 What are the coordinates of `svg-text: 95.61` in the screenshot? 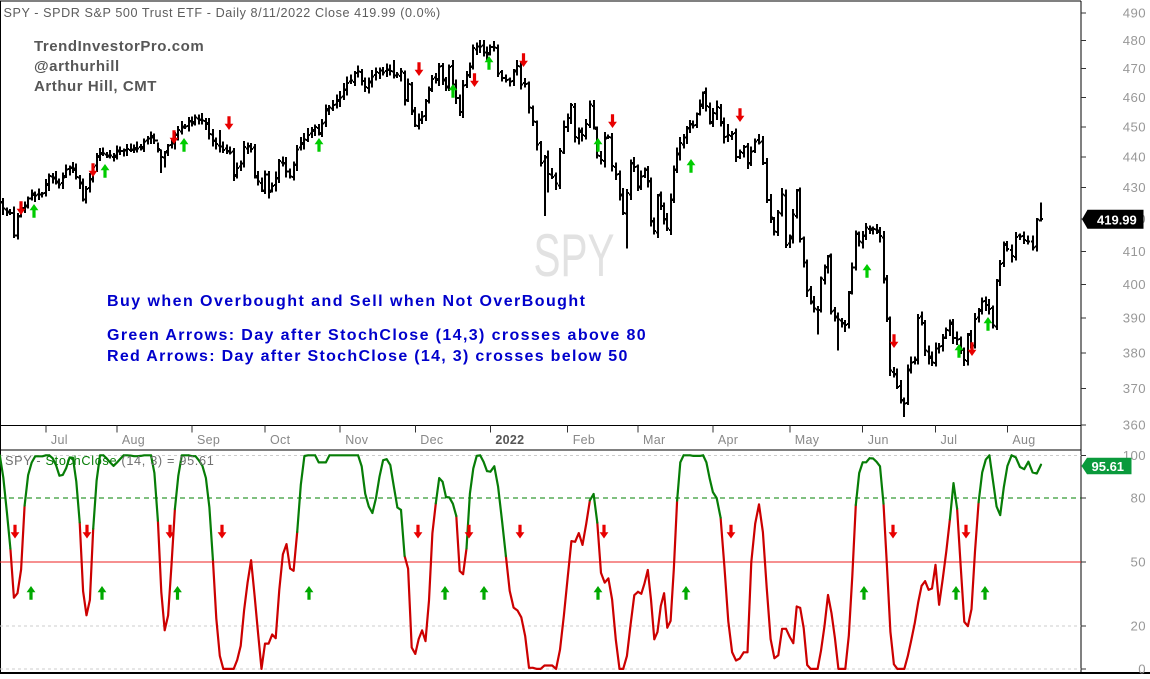 It's located at (1108, 466).